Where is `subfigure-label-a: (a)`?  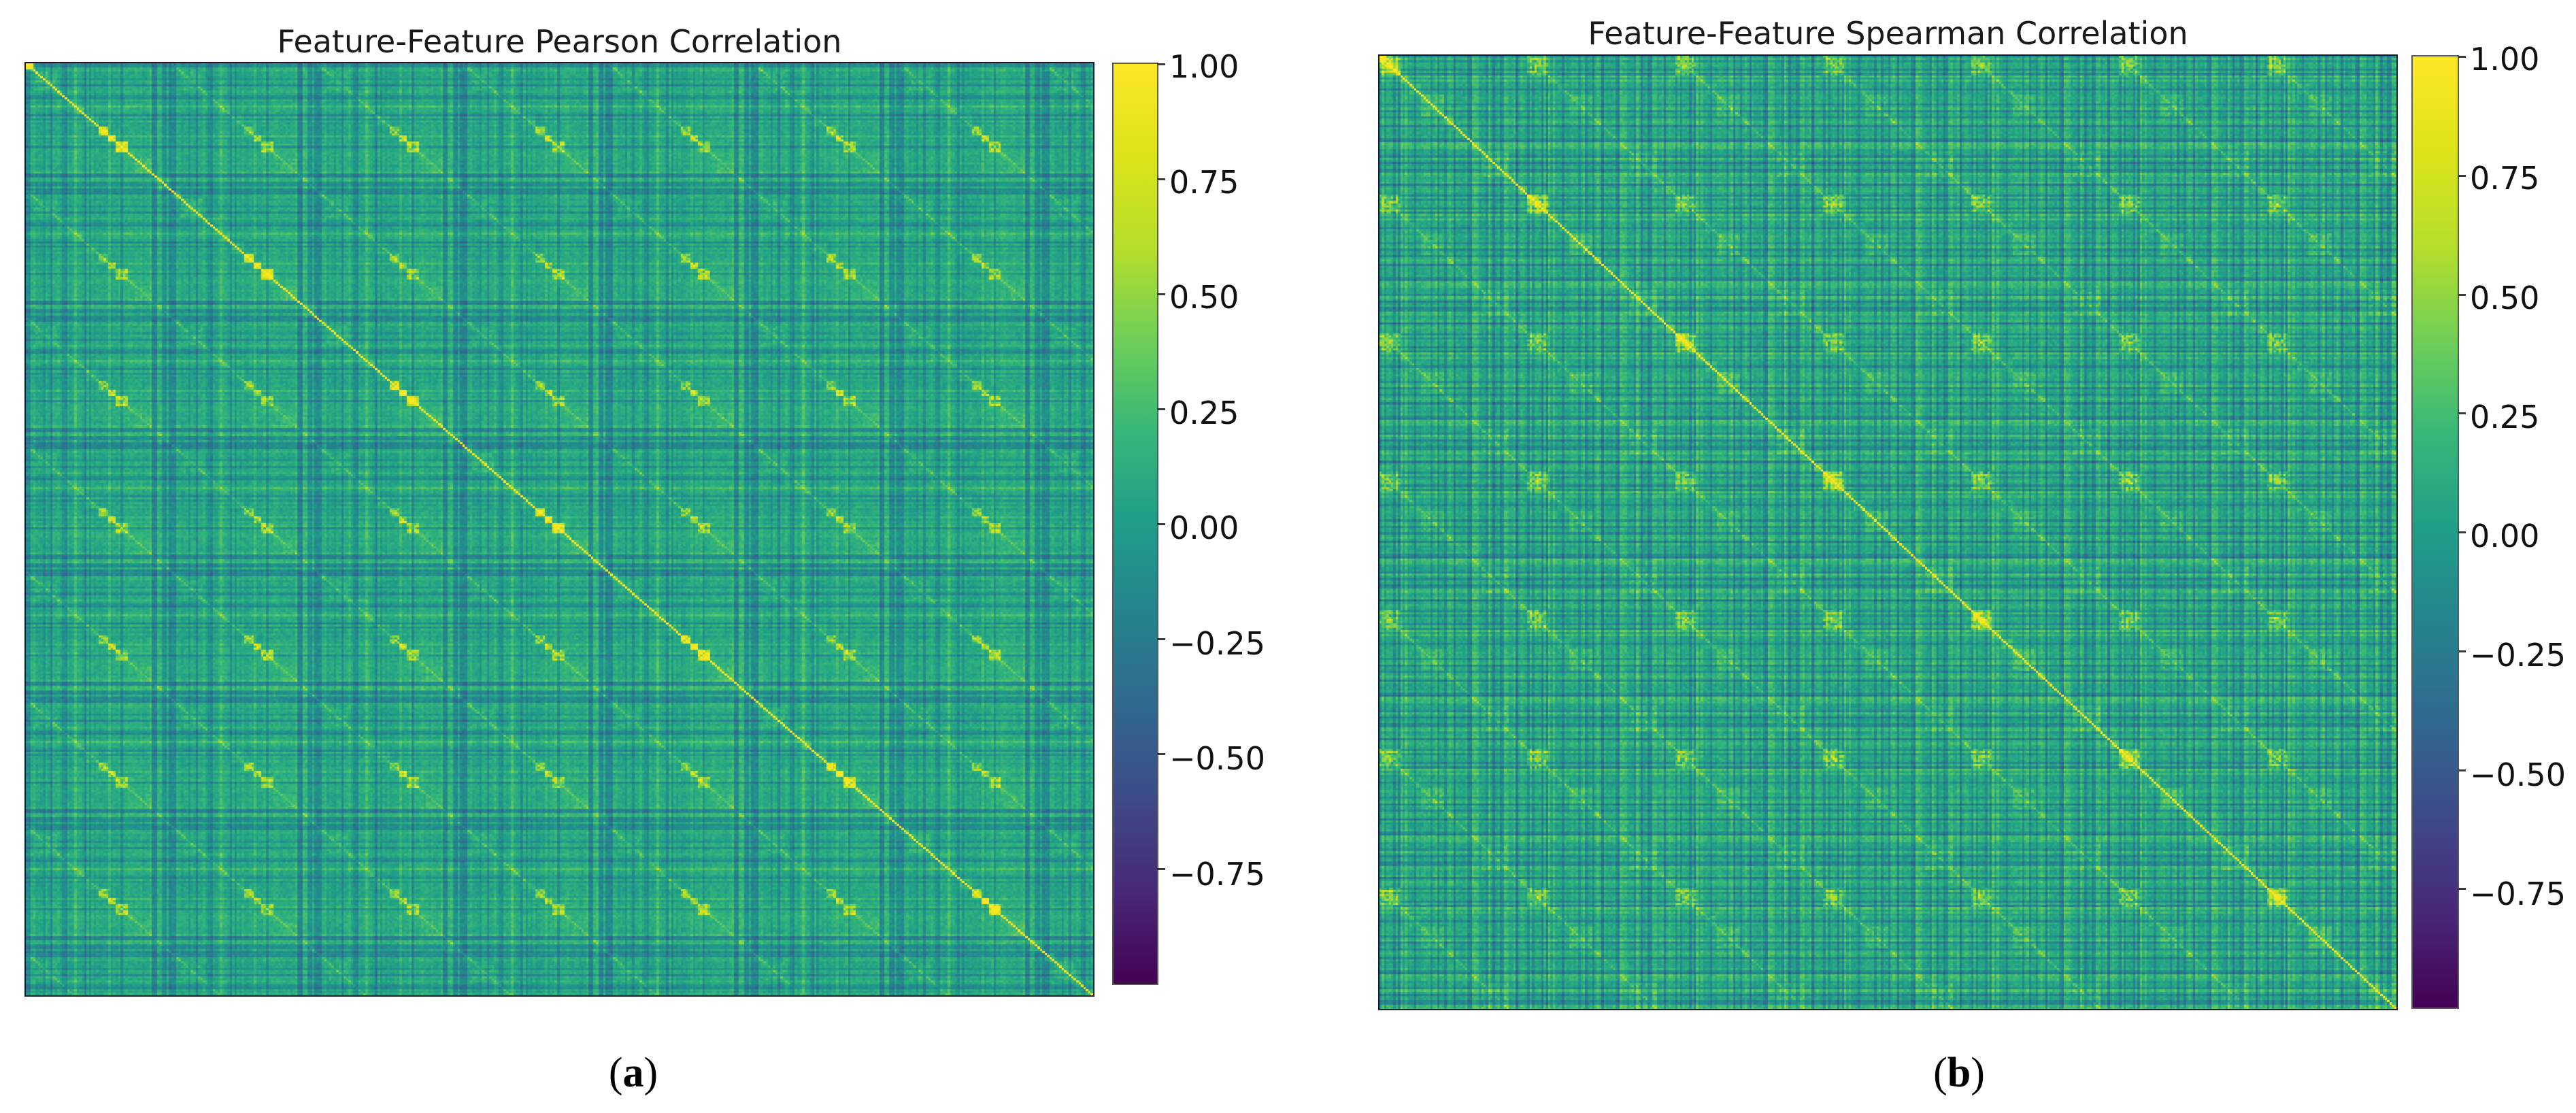 subfigure-label-a: (a) is located at coordinates (633, 1072).